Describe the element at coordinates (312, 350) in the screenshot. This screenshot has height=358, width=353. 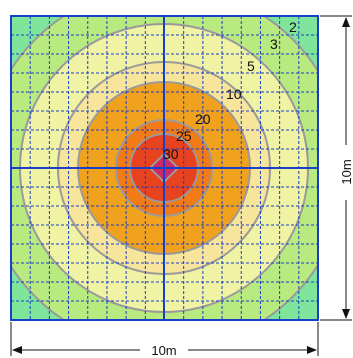
I see `width-arrow-right` at that location.